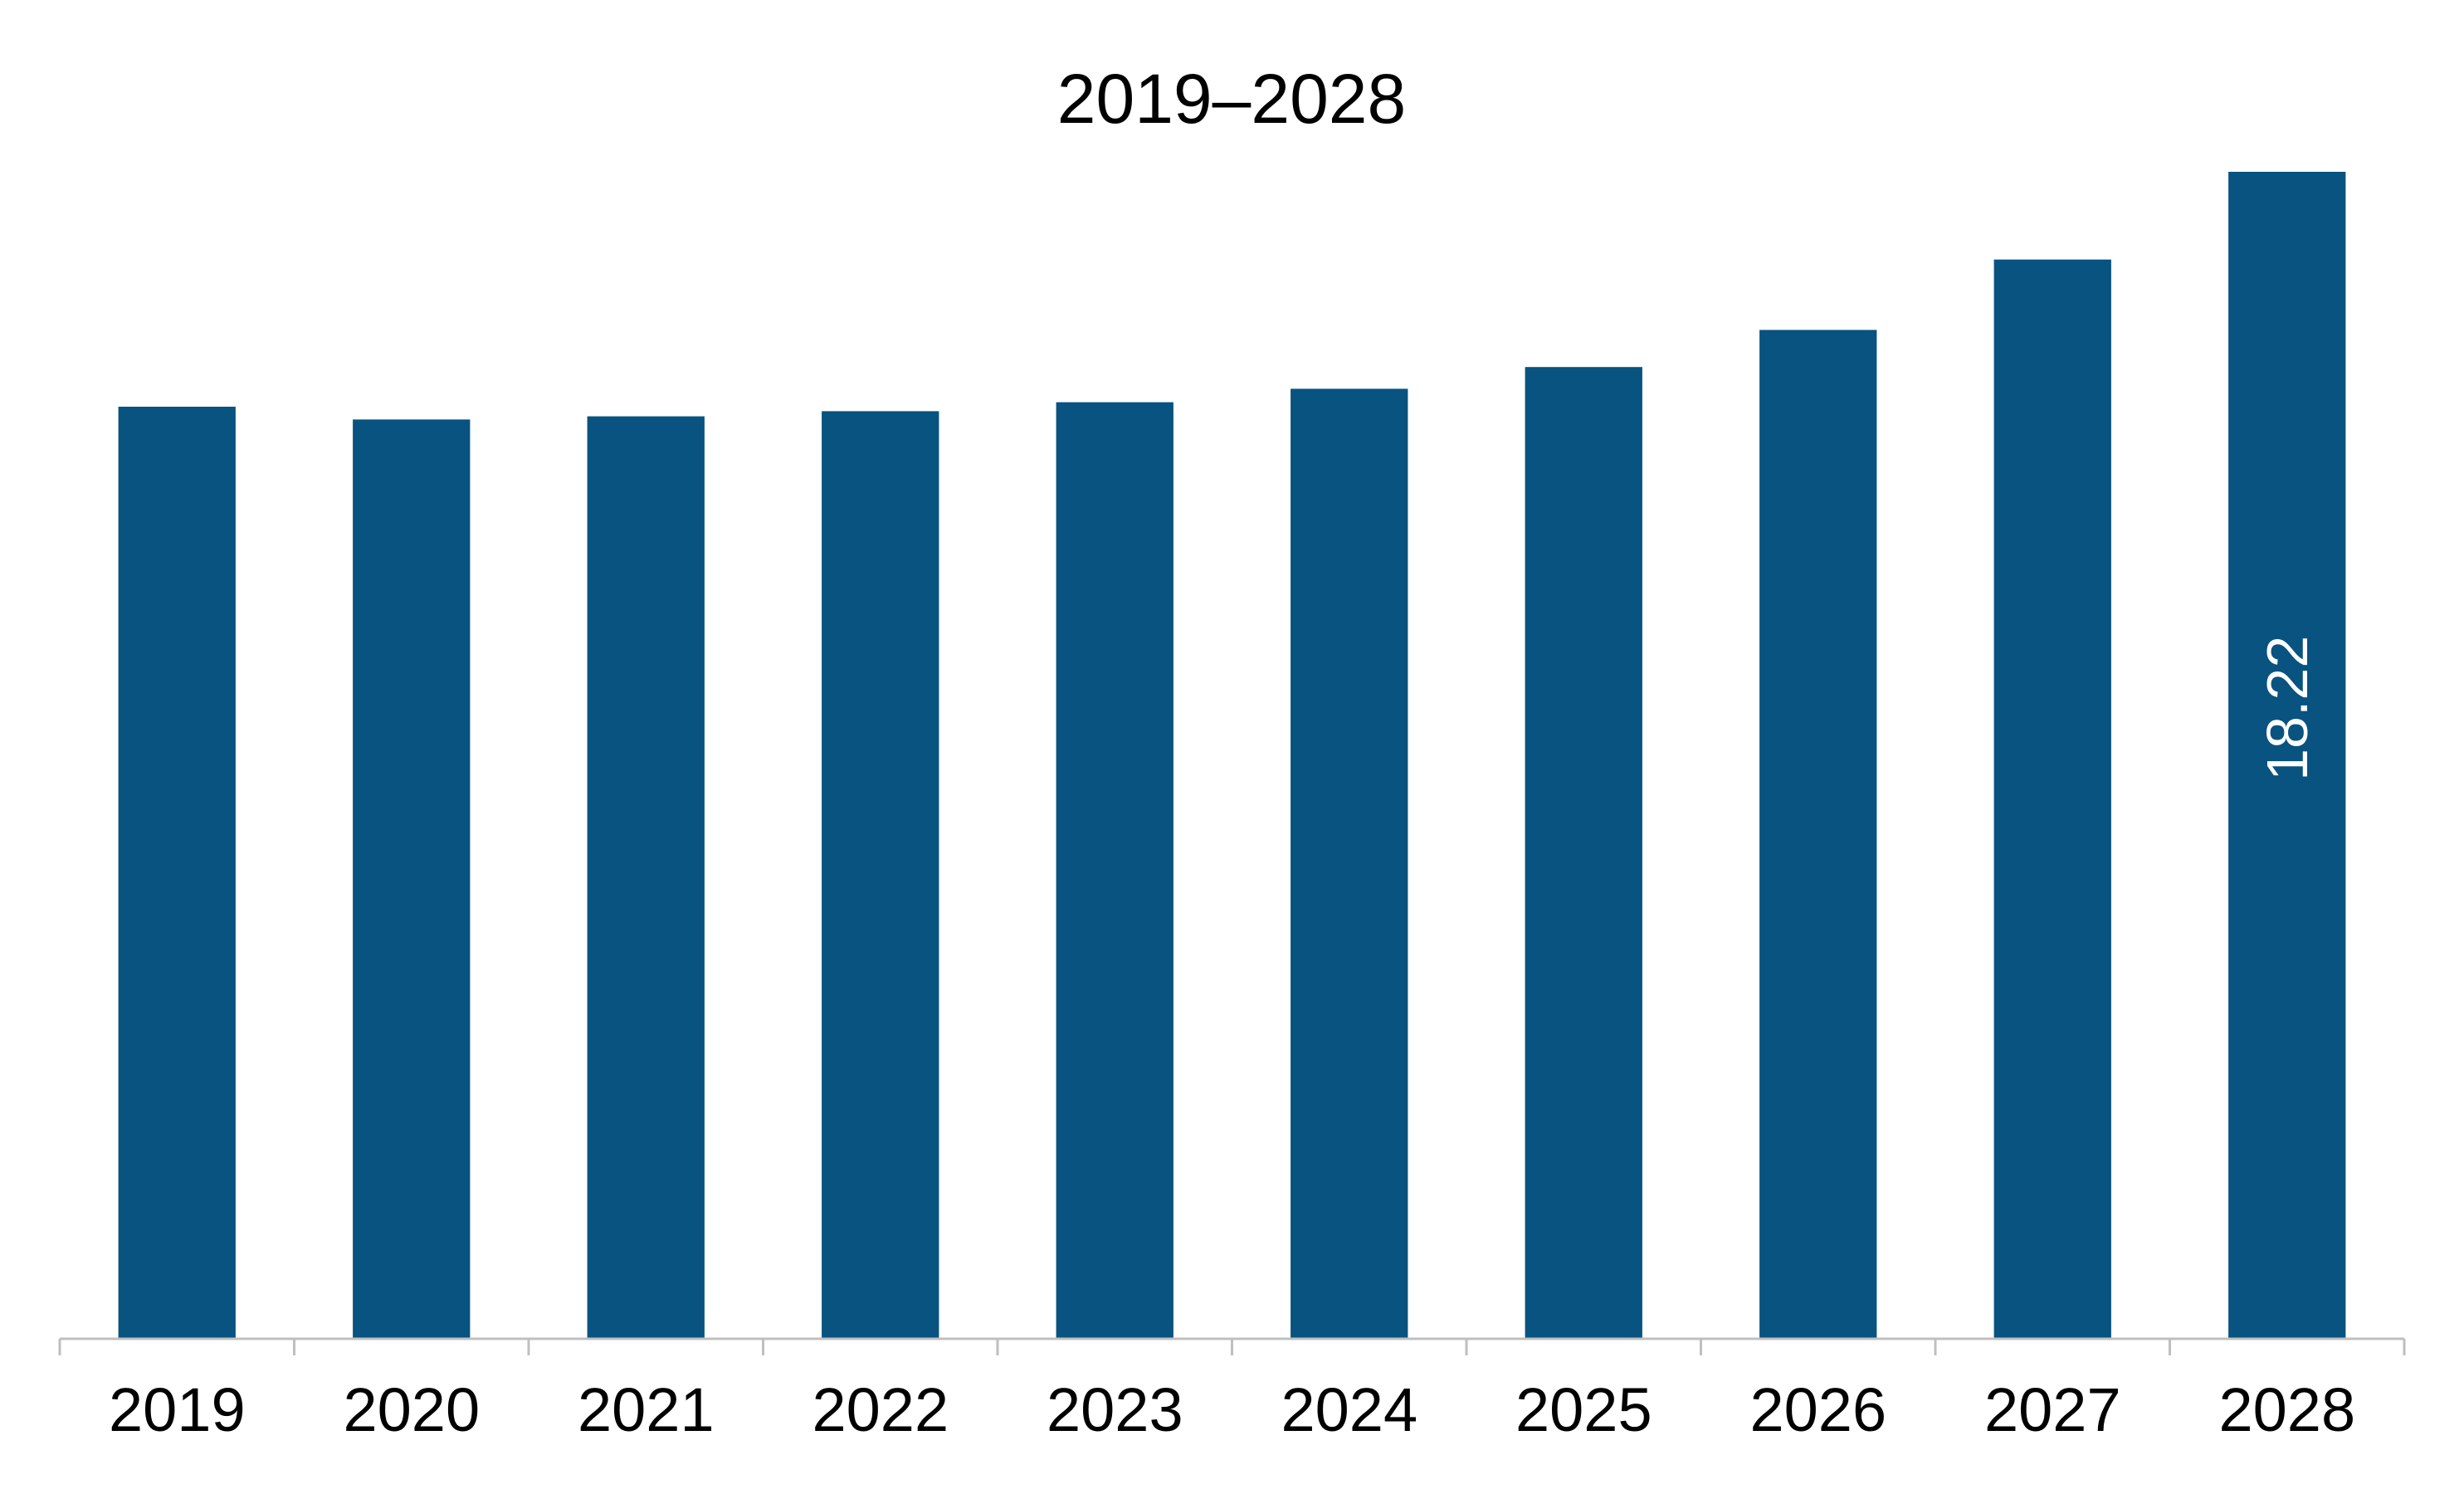 Image resolution: width=2464 pixels, height=1494 pixels. What do you see at coordinates (412, 879) in the screenshot?
I see `bar-2020` at bounding box center [412, 879].